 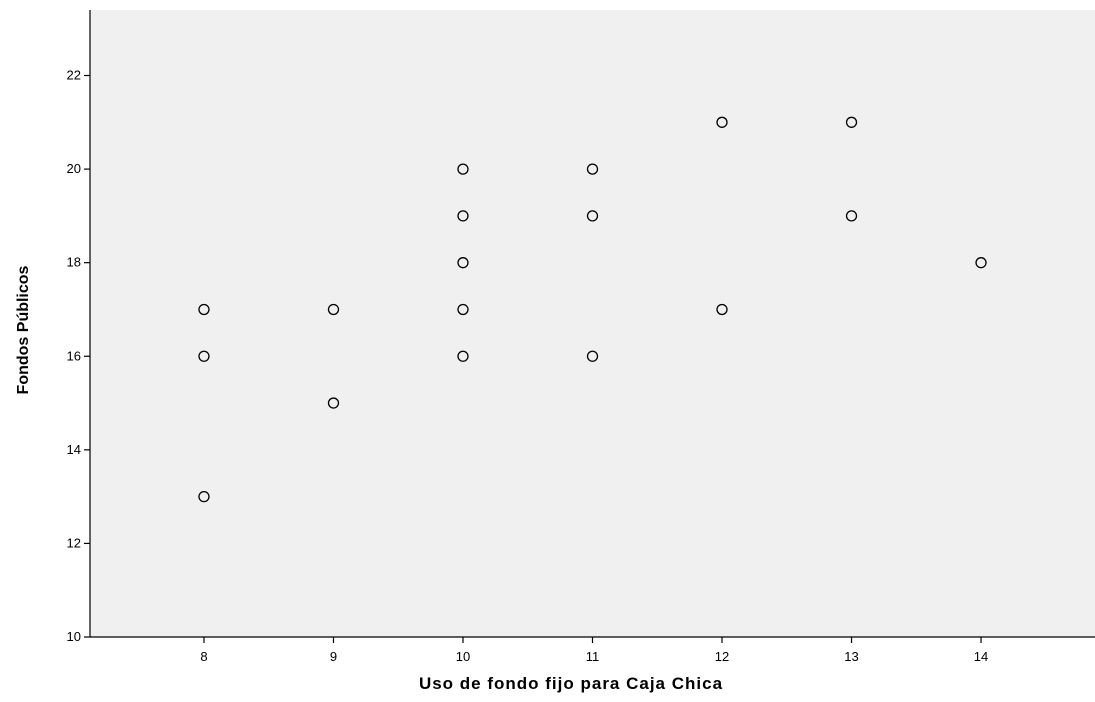 What do you see at coordinates (333, 656) in the screenshot?
I see `x-tick-label: 9` at bounding box center [333, 656].